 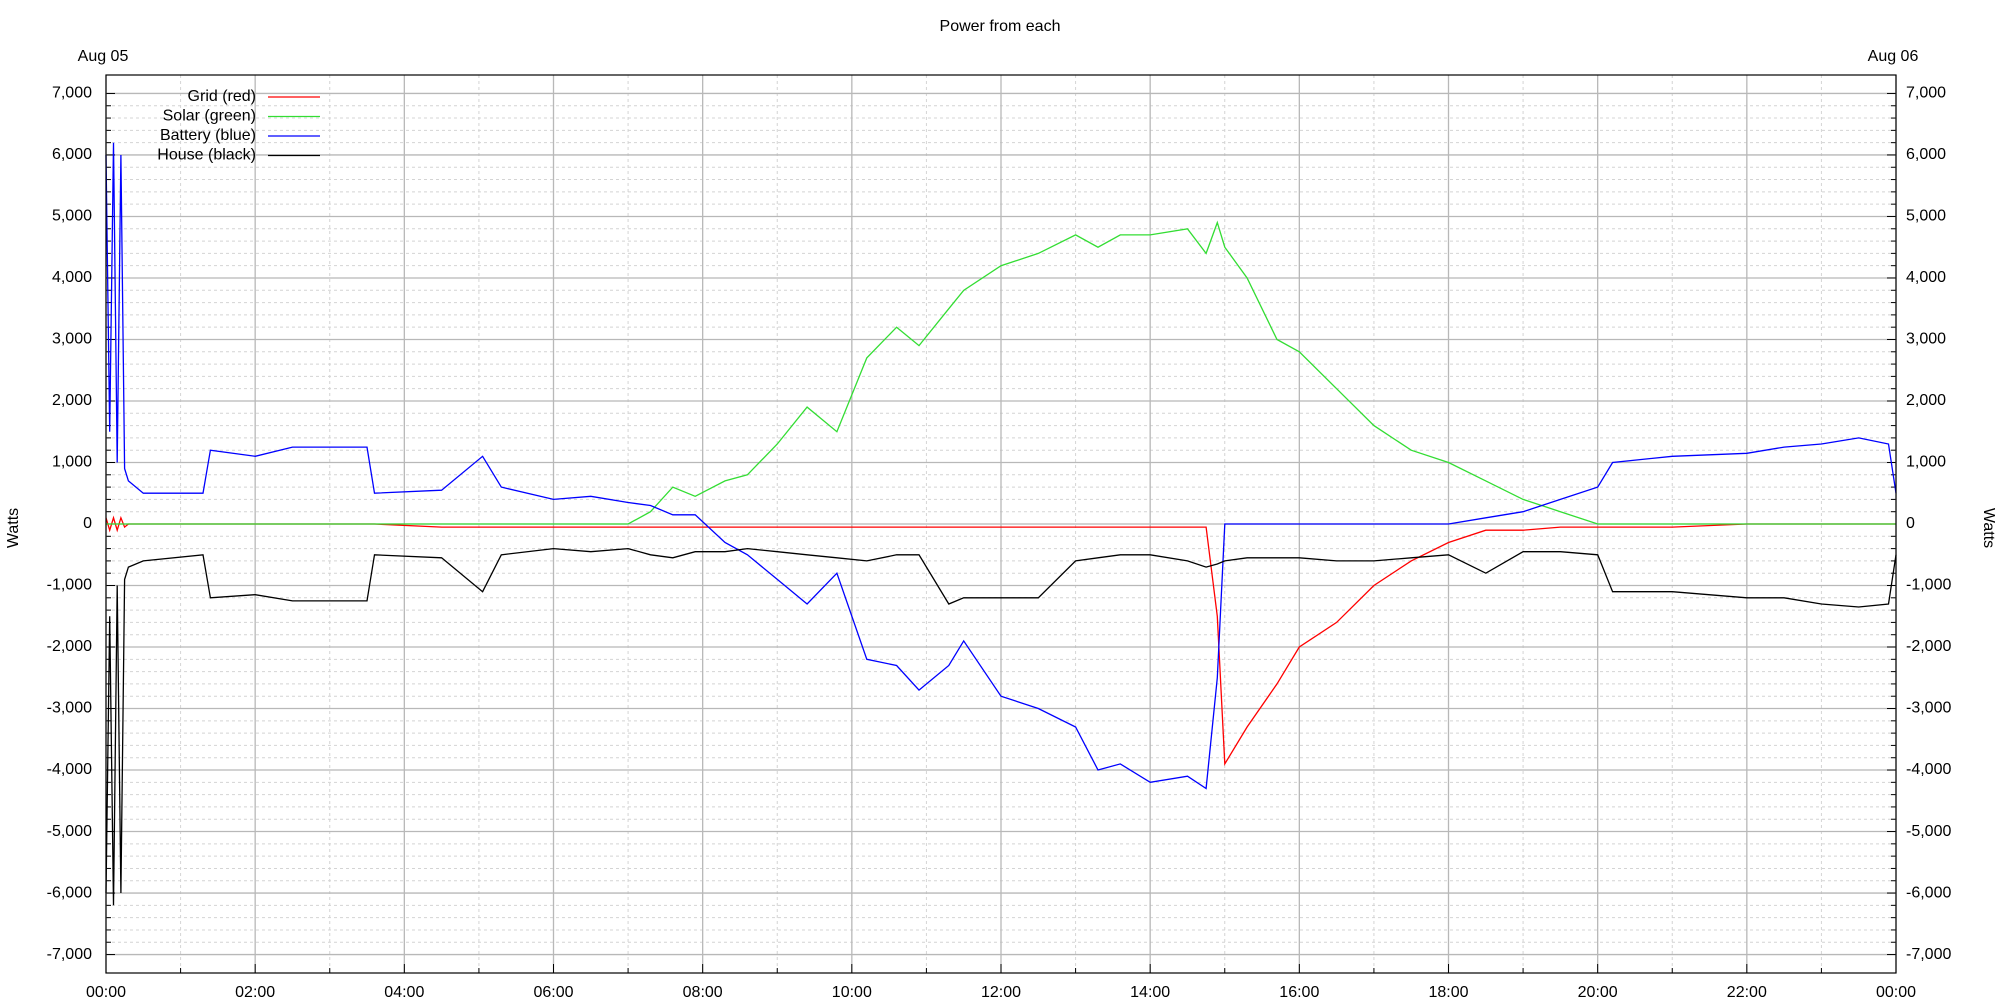 I want to click on y-tick-label: -6,000, so click(x=69, y=892).